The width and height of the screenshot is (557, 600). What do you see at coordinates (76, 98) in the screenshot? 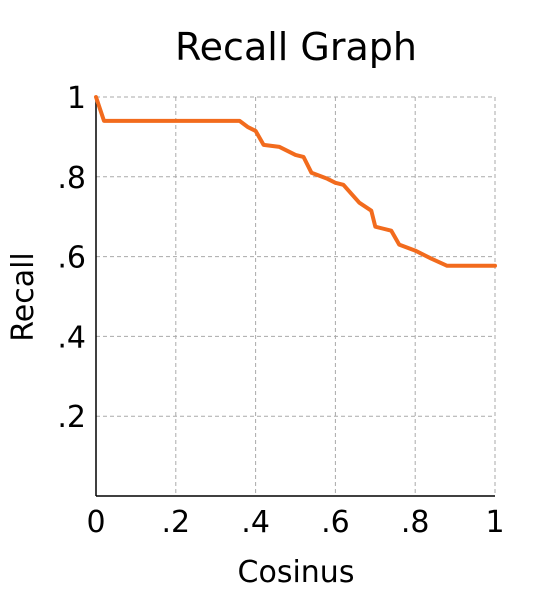
I see `y-tick-label-4: 1` at bounding box center [76, 98].